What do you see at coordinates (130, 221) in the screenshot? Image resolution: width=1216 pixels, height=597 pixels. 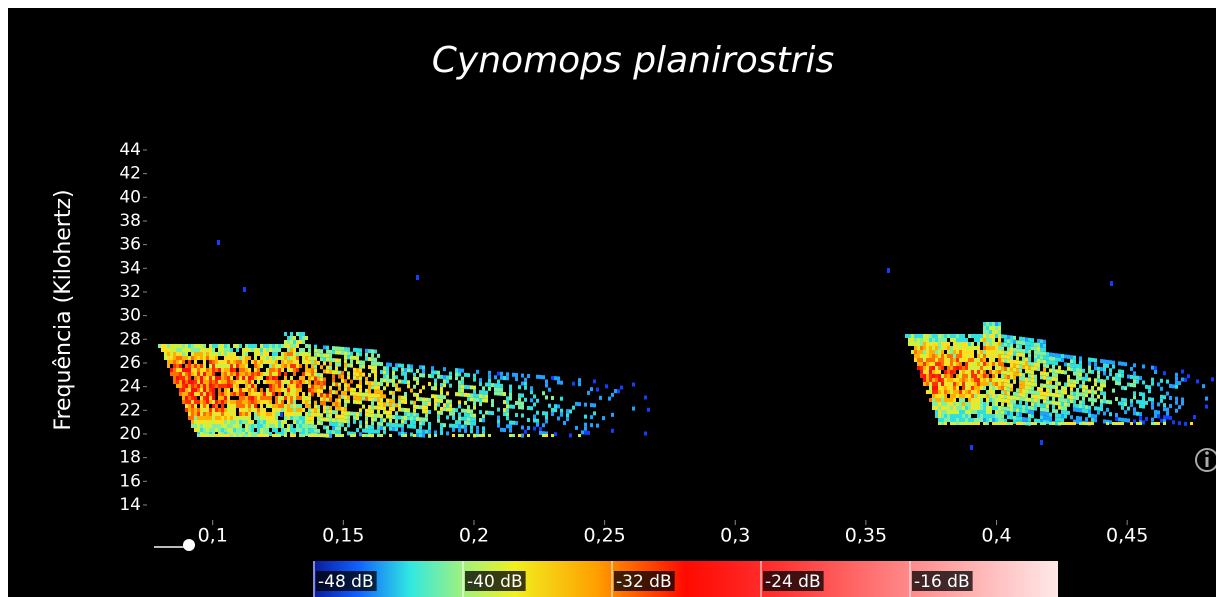 I see `y-tick-label: 38` at bounding box center [130, 221].